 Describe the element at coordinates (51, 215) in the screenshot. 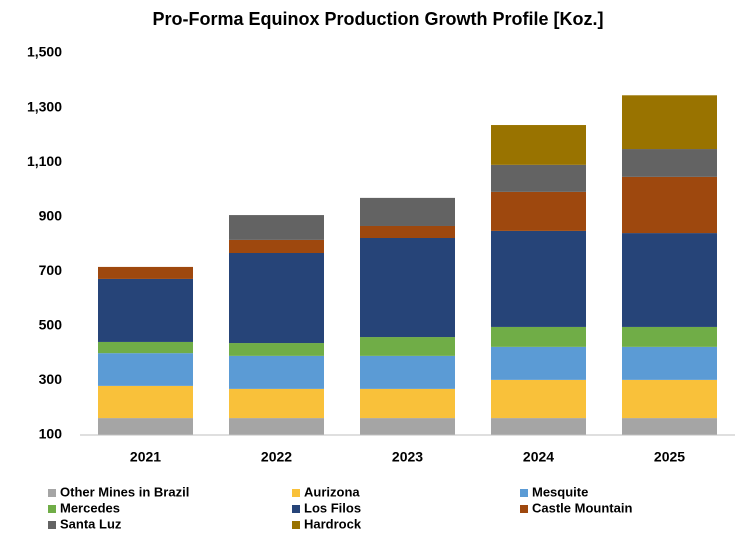

I see `y-tick-label: 900` at that location.